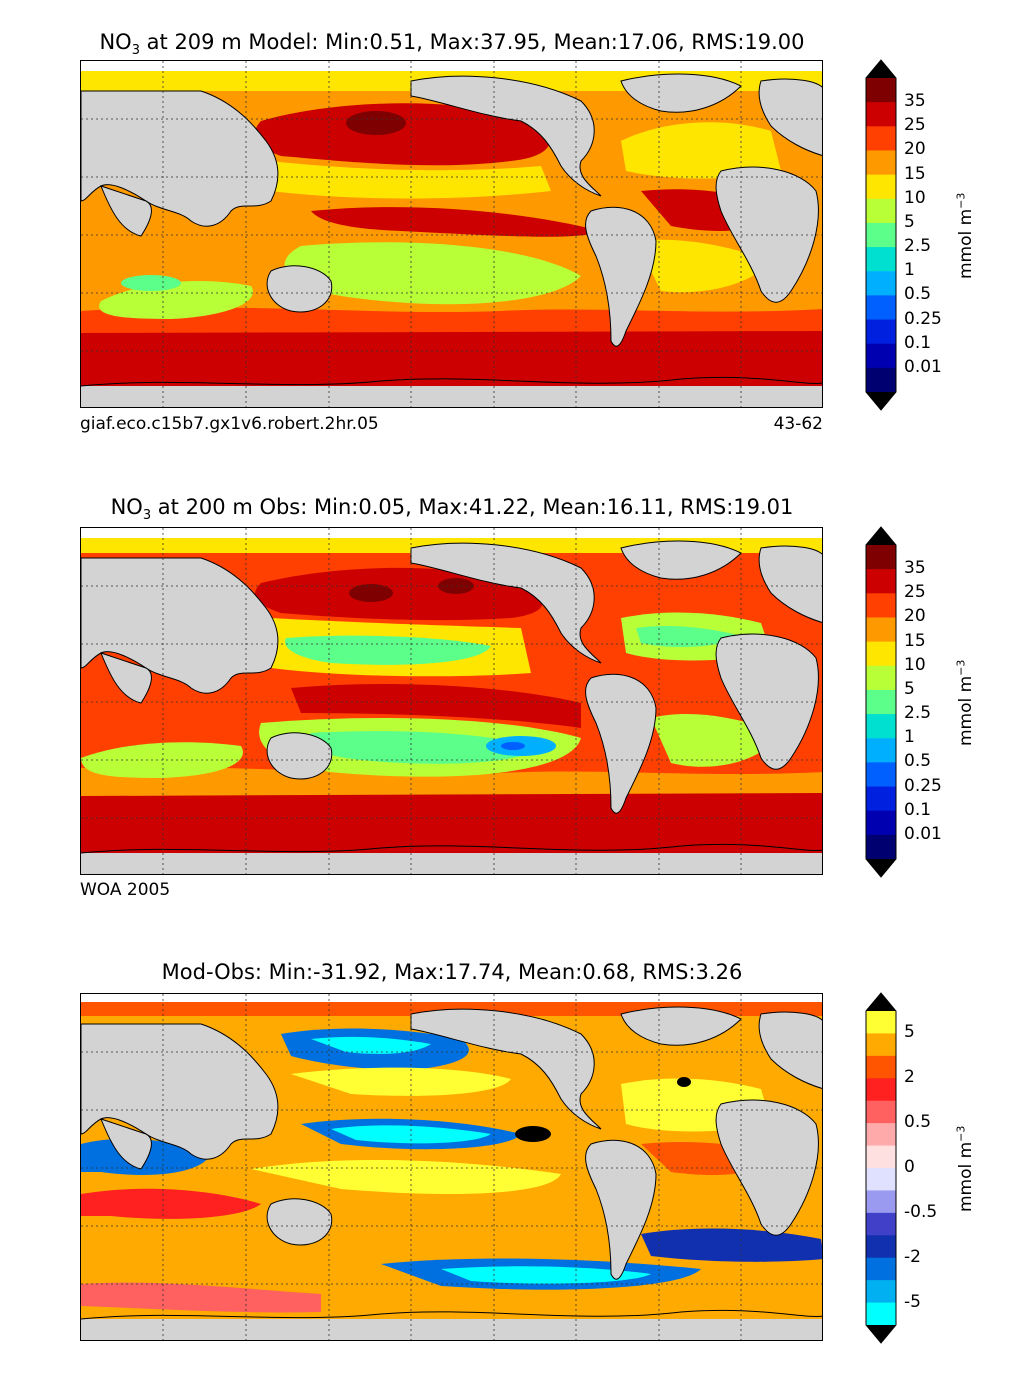  What do you see at coordinates (125, 890) in the screenshot?
I see `panel-2-source-label: WOA 2005` at bounding box center [125, 890].